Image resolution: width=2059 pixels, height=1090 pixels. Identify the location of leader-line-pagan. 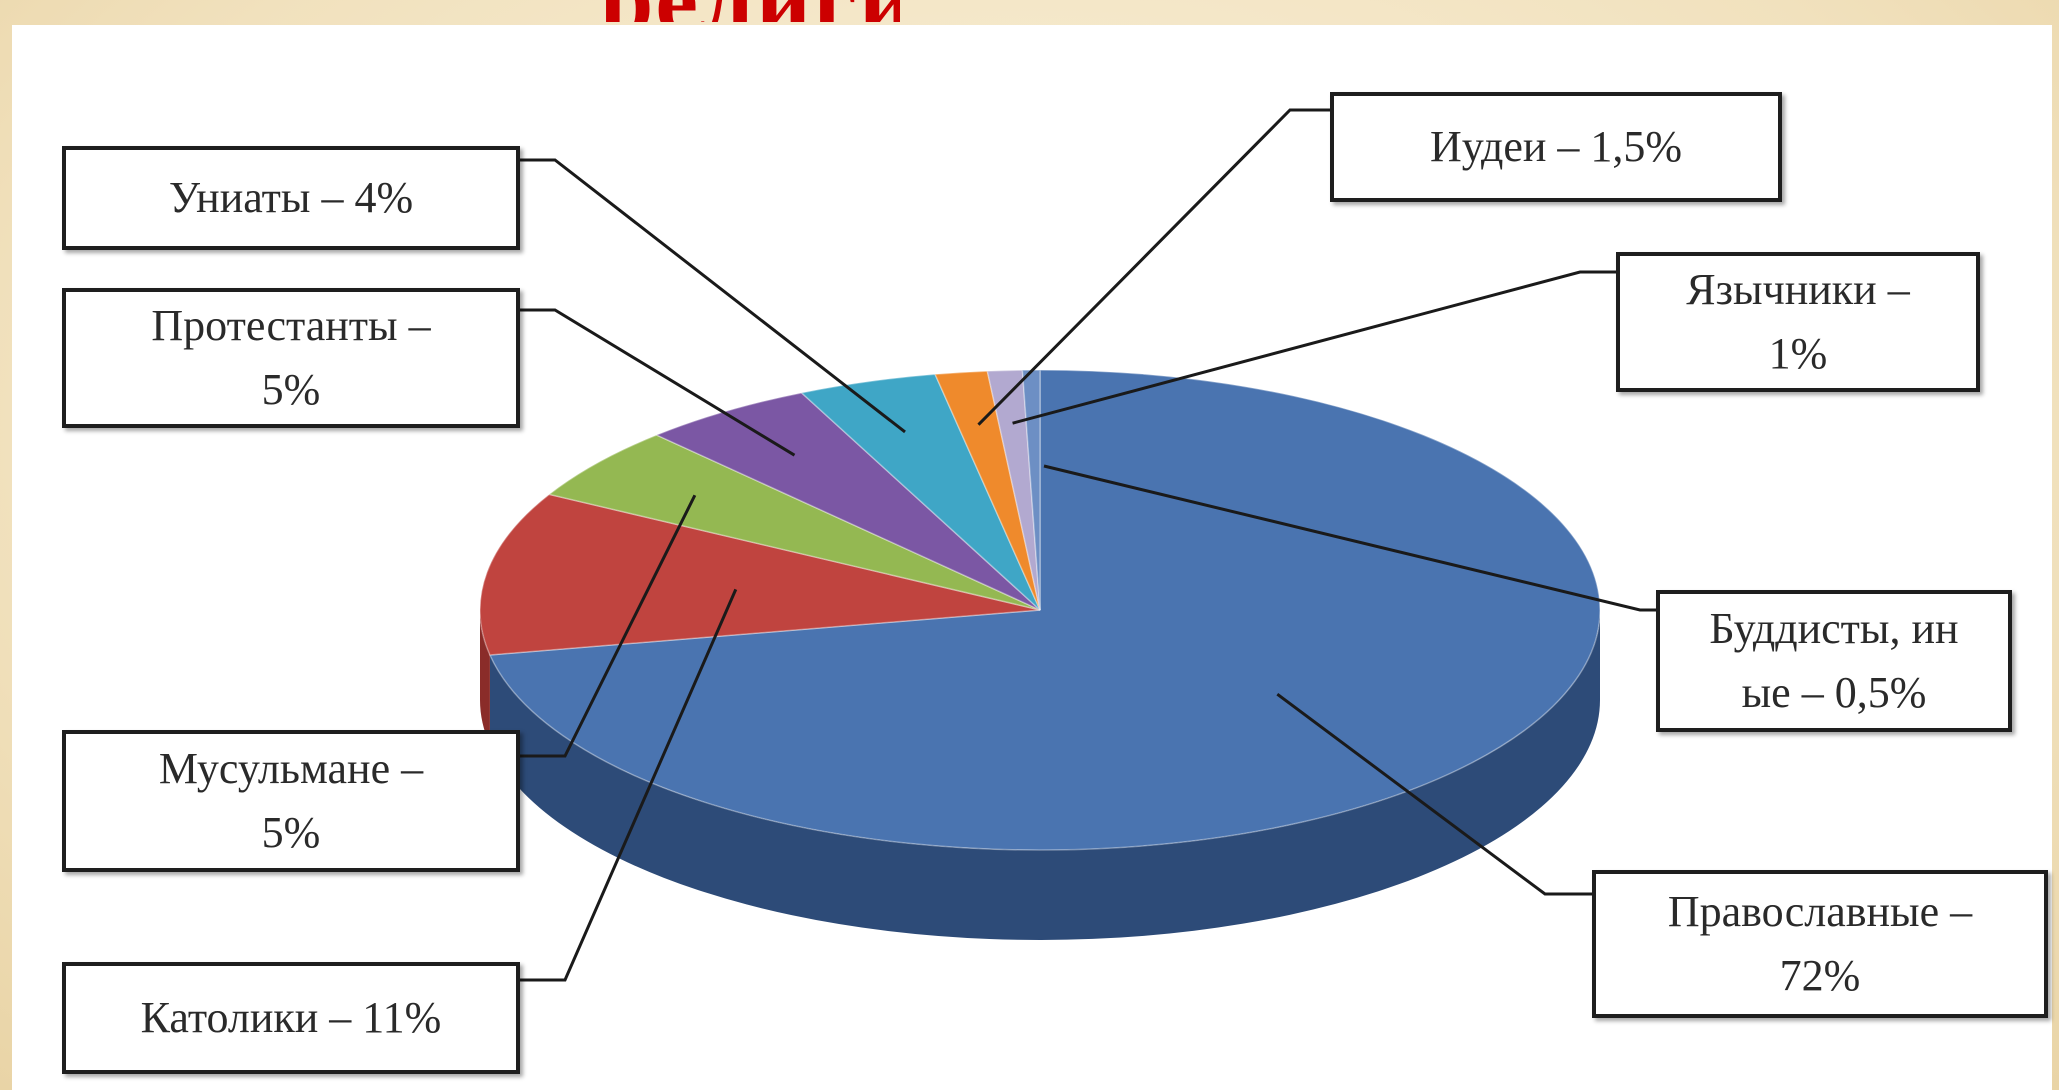
(1314, 347).